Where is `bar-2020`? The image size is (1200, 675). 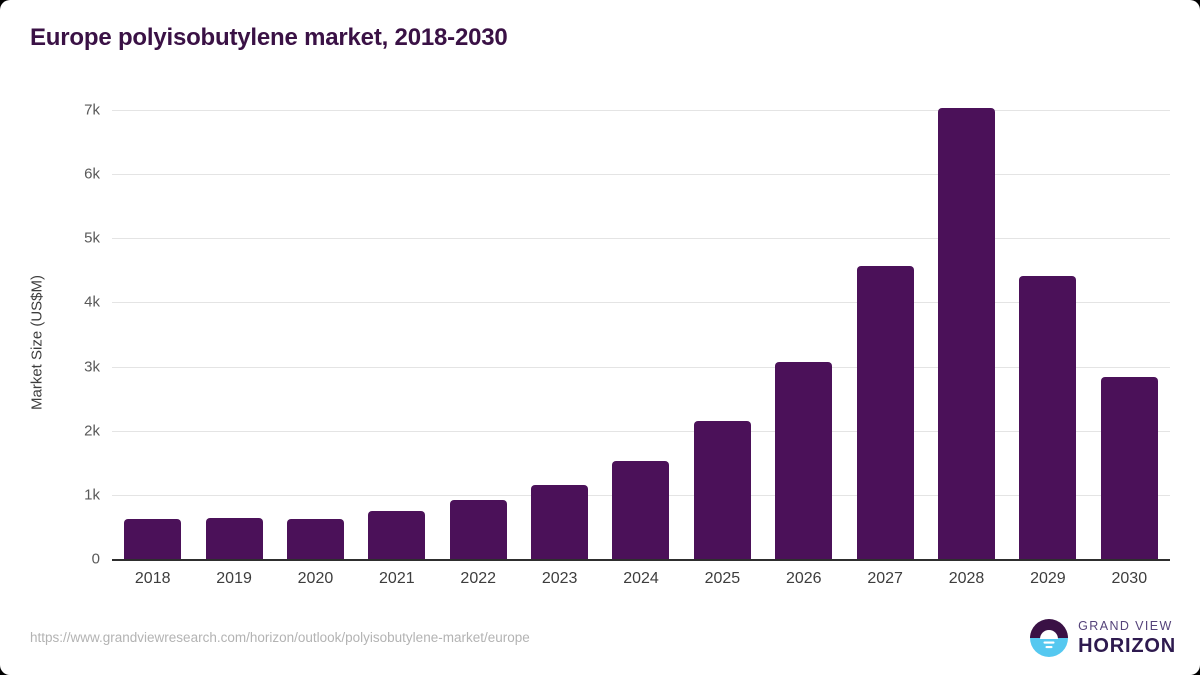
bar-2020 is located at coordinates (315, 539).